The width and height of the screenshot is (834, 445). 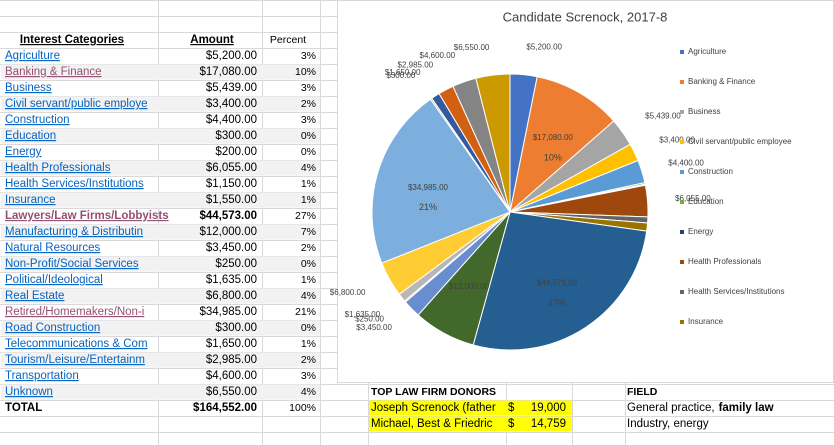 What do you see at coordinates (557, 283) in the screenshot?
I see `slice-label: $44,573.00` at bounding box center [557, 283].